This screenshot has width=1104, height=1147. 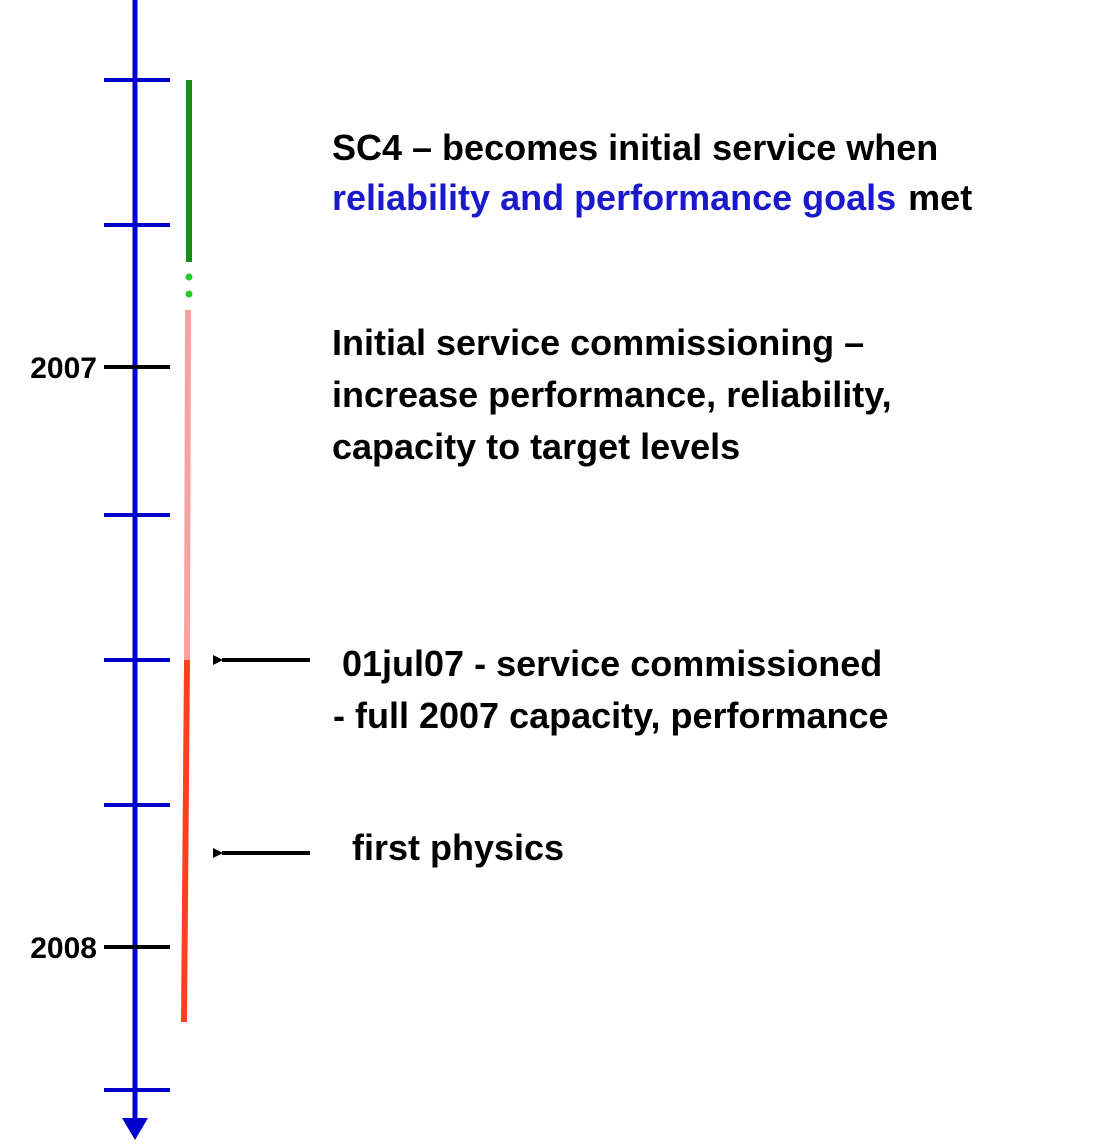 I want to click on milestone-text: 01jul07 - service commissioned, so click(x=612, y=663).